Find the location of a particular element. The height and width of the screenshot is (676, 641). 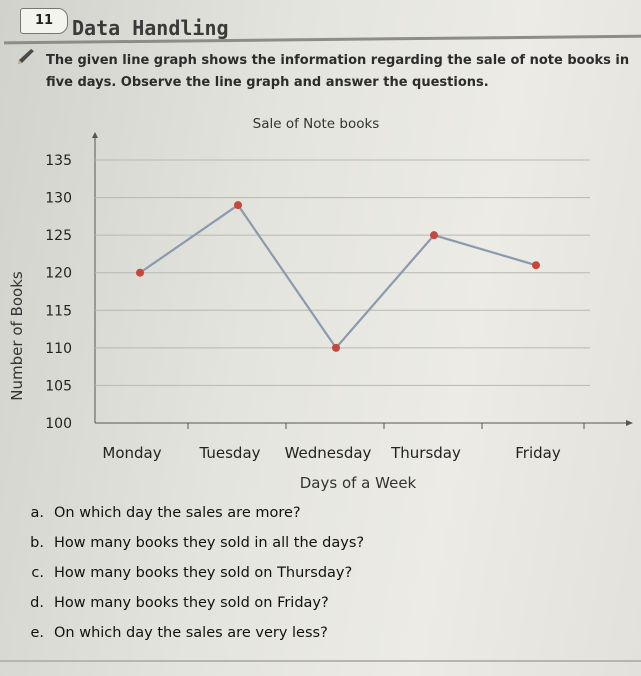

y-tick-label: 135 is located at coordinates (58, 161).